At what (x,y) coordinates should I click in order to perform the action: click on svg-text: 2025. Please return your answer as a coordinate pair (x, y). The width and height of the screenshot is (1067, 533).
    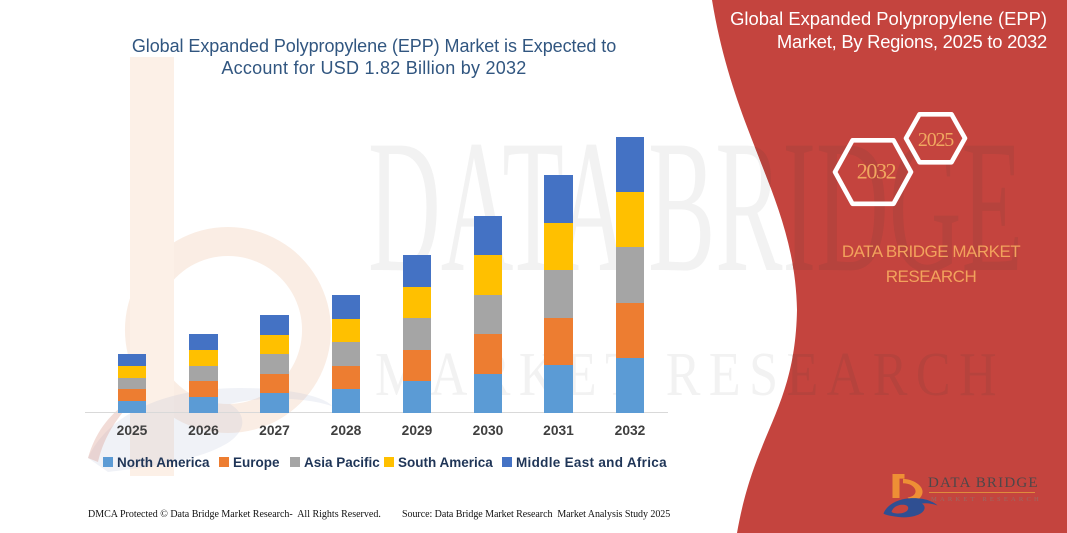
    Looking at the image, I should click on (936, 140).